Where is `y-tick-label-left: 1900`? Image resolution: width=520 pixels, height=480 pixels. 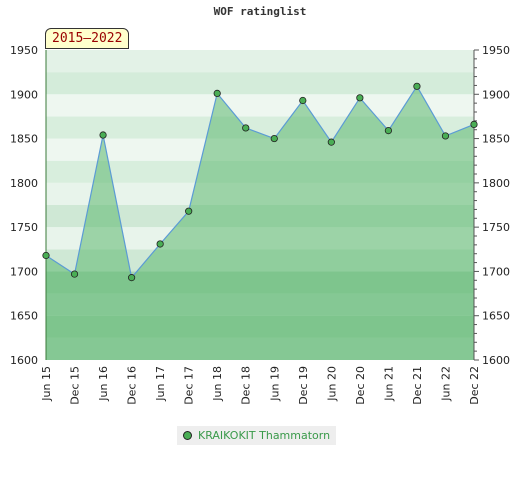
y-tick-label-left: 1900 is located at coordinates (24, 94).